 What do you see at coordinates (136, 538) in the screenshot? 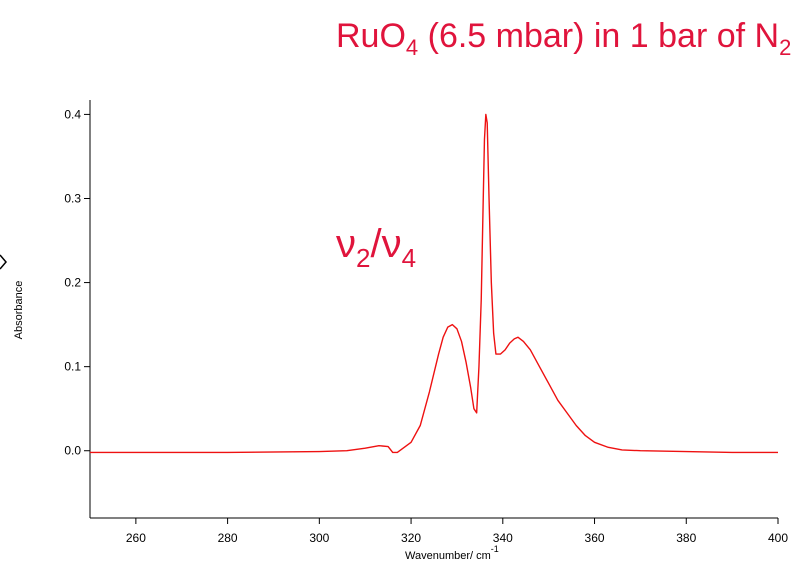
I see `x-tick-label: 260` at bounding box center [136, 538].